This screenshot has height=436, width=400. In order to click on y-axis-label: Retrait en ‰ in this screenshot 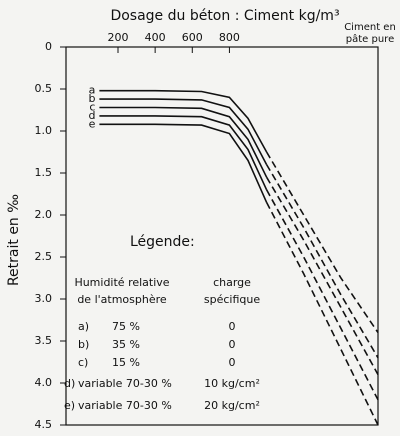, I will do `click(14, 240)`.